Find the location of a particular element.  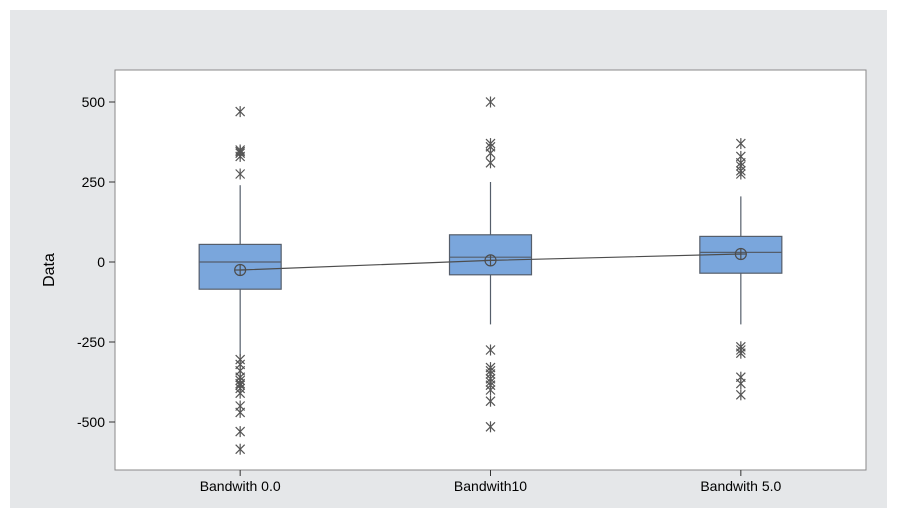

x-axis: Bandwith 0.0 Bandwith10 Bandwith 5.0 is located at coordinates (491, 482).